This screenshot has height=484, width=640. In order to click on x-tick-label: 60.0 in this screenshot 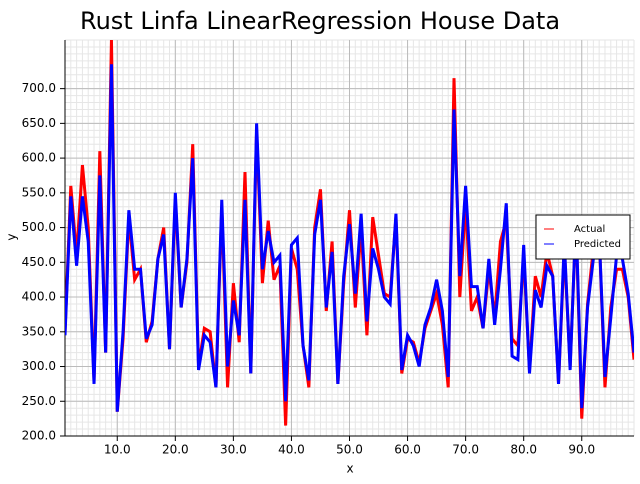, I will do `click(407, 450)`.